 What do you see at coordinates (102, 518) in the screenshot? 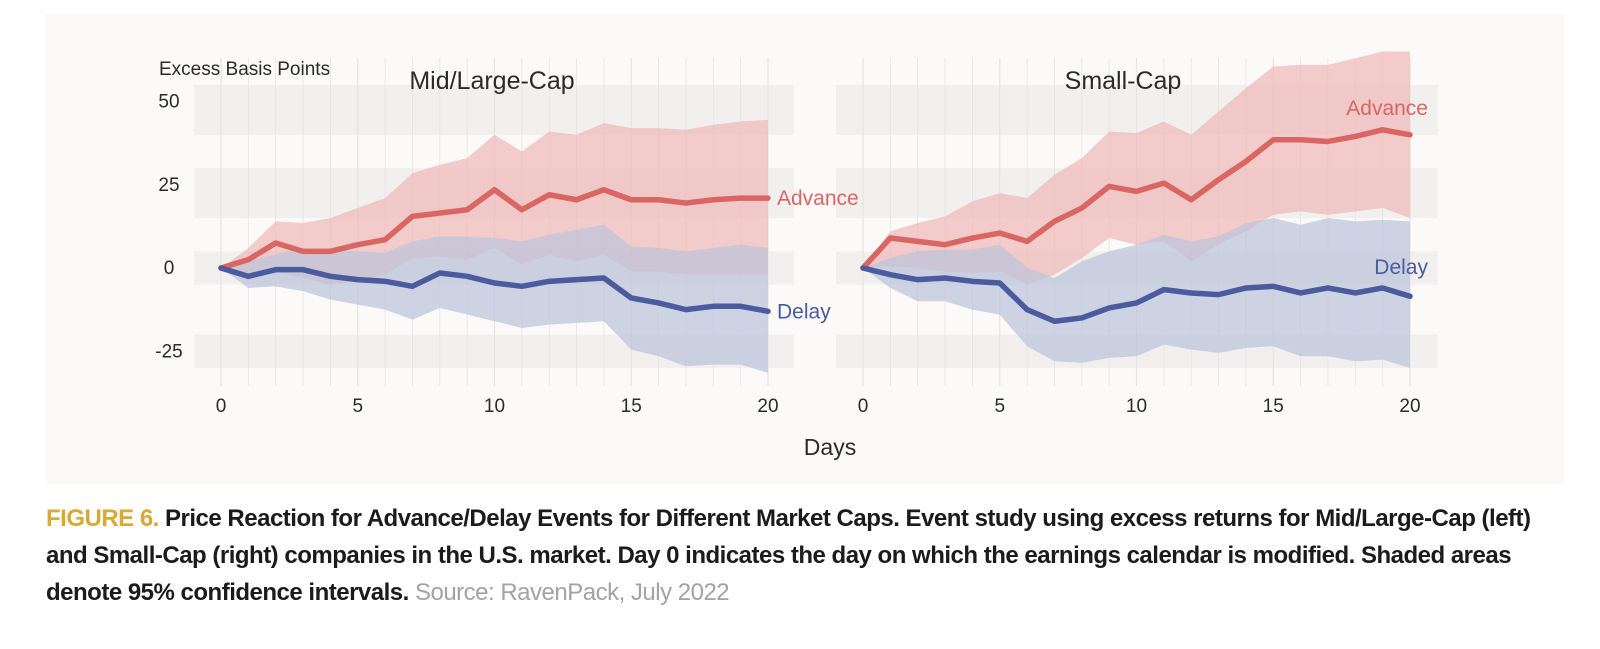
I see `figure-label: FIGURE 6.` at bounding box center [102, 518].